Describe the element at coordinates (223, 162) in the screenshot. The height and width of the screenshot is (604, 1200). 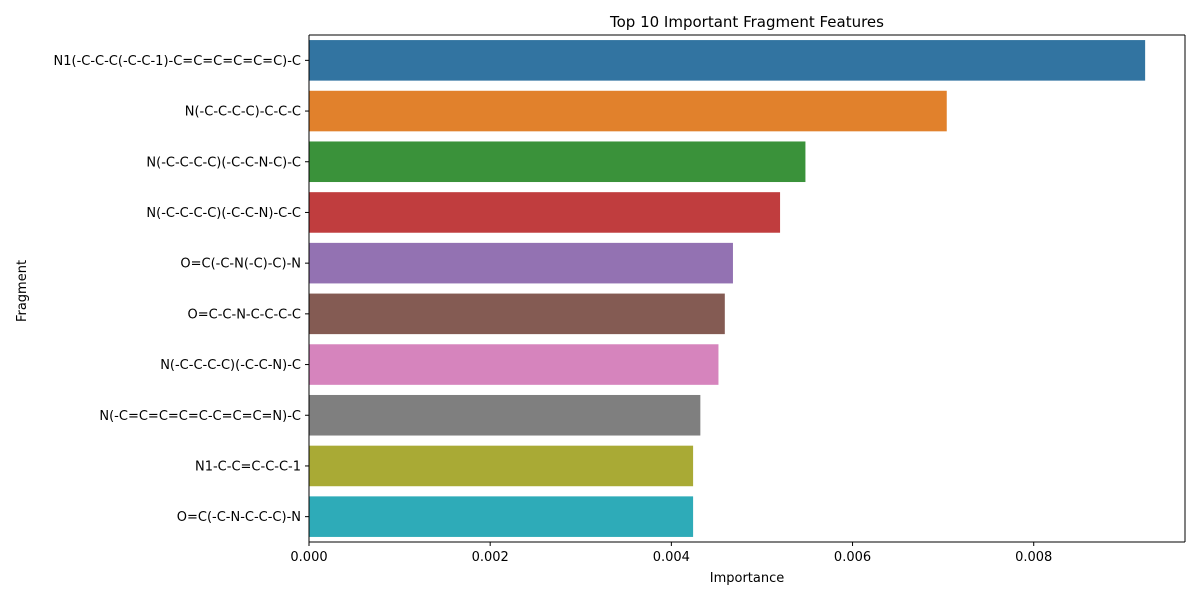
I see `y-tick-label: N(-C-C-C-C)(-C-C-N-C)-C` at that location.